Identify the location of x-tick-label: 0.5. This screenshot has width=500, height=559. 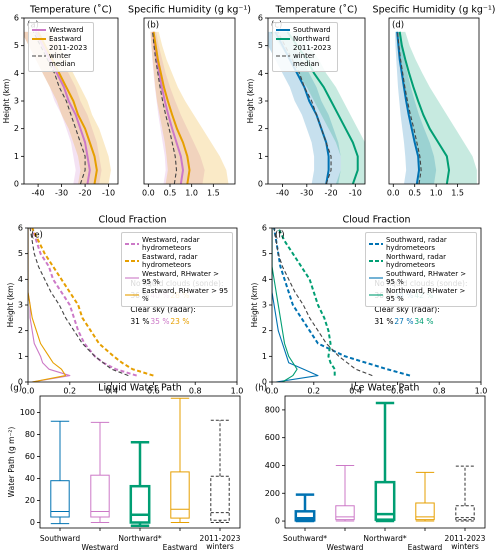
(414, 193).